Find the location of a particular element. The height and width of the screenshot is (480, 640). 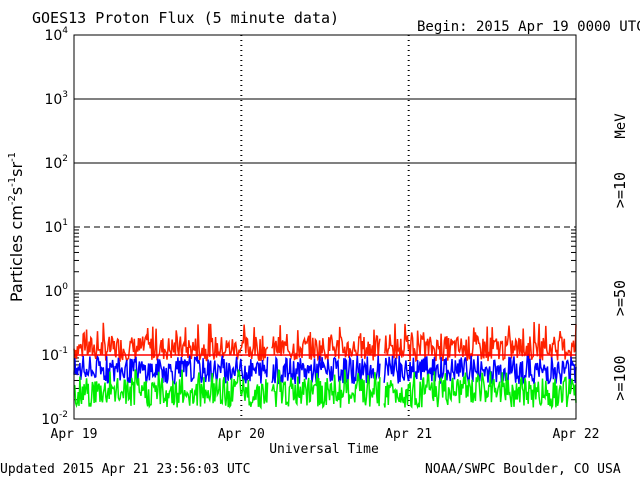

x-tick-label: Apr 20 is located at coordinates (241, 434).